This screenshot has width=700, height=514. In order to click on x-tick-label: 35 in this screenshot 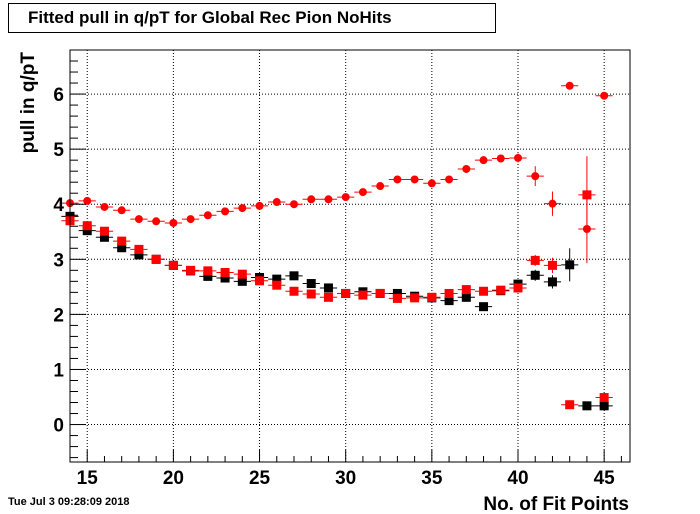, I will do `click(432, 478)`.